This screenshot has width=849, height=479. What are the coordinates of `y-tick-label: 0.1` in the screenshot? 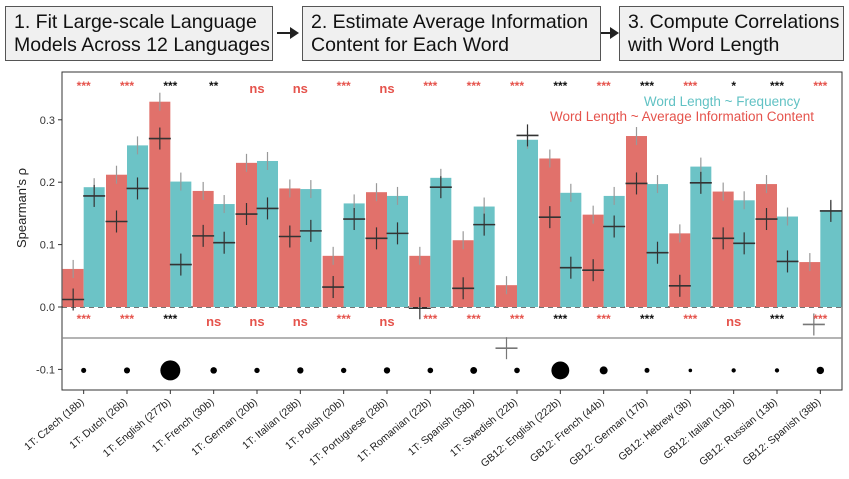 It's located at (47, 246).